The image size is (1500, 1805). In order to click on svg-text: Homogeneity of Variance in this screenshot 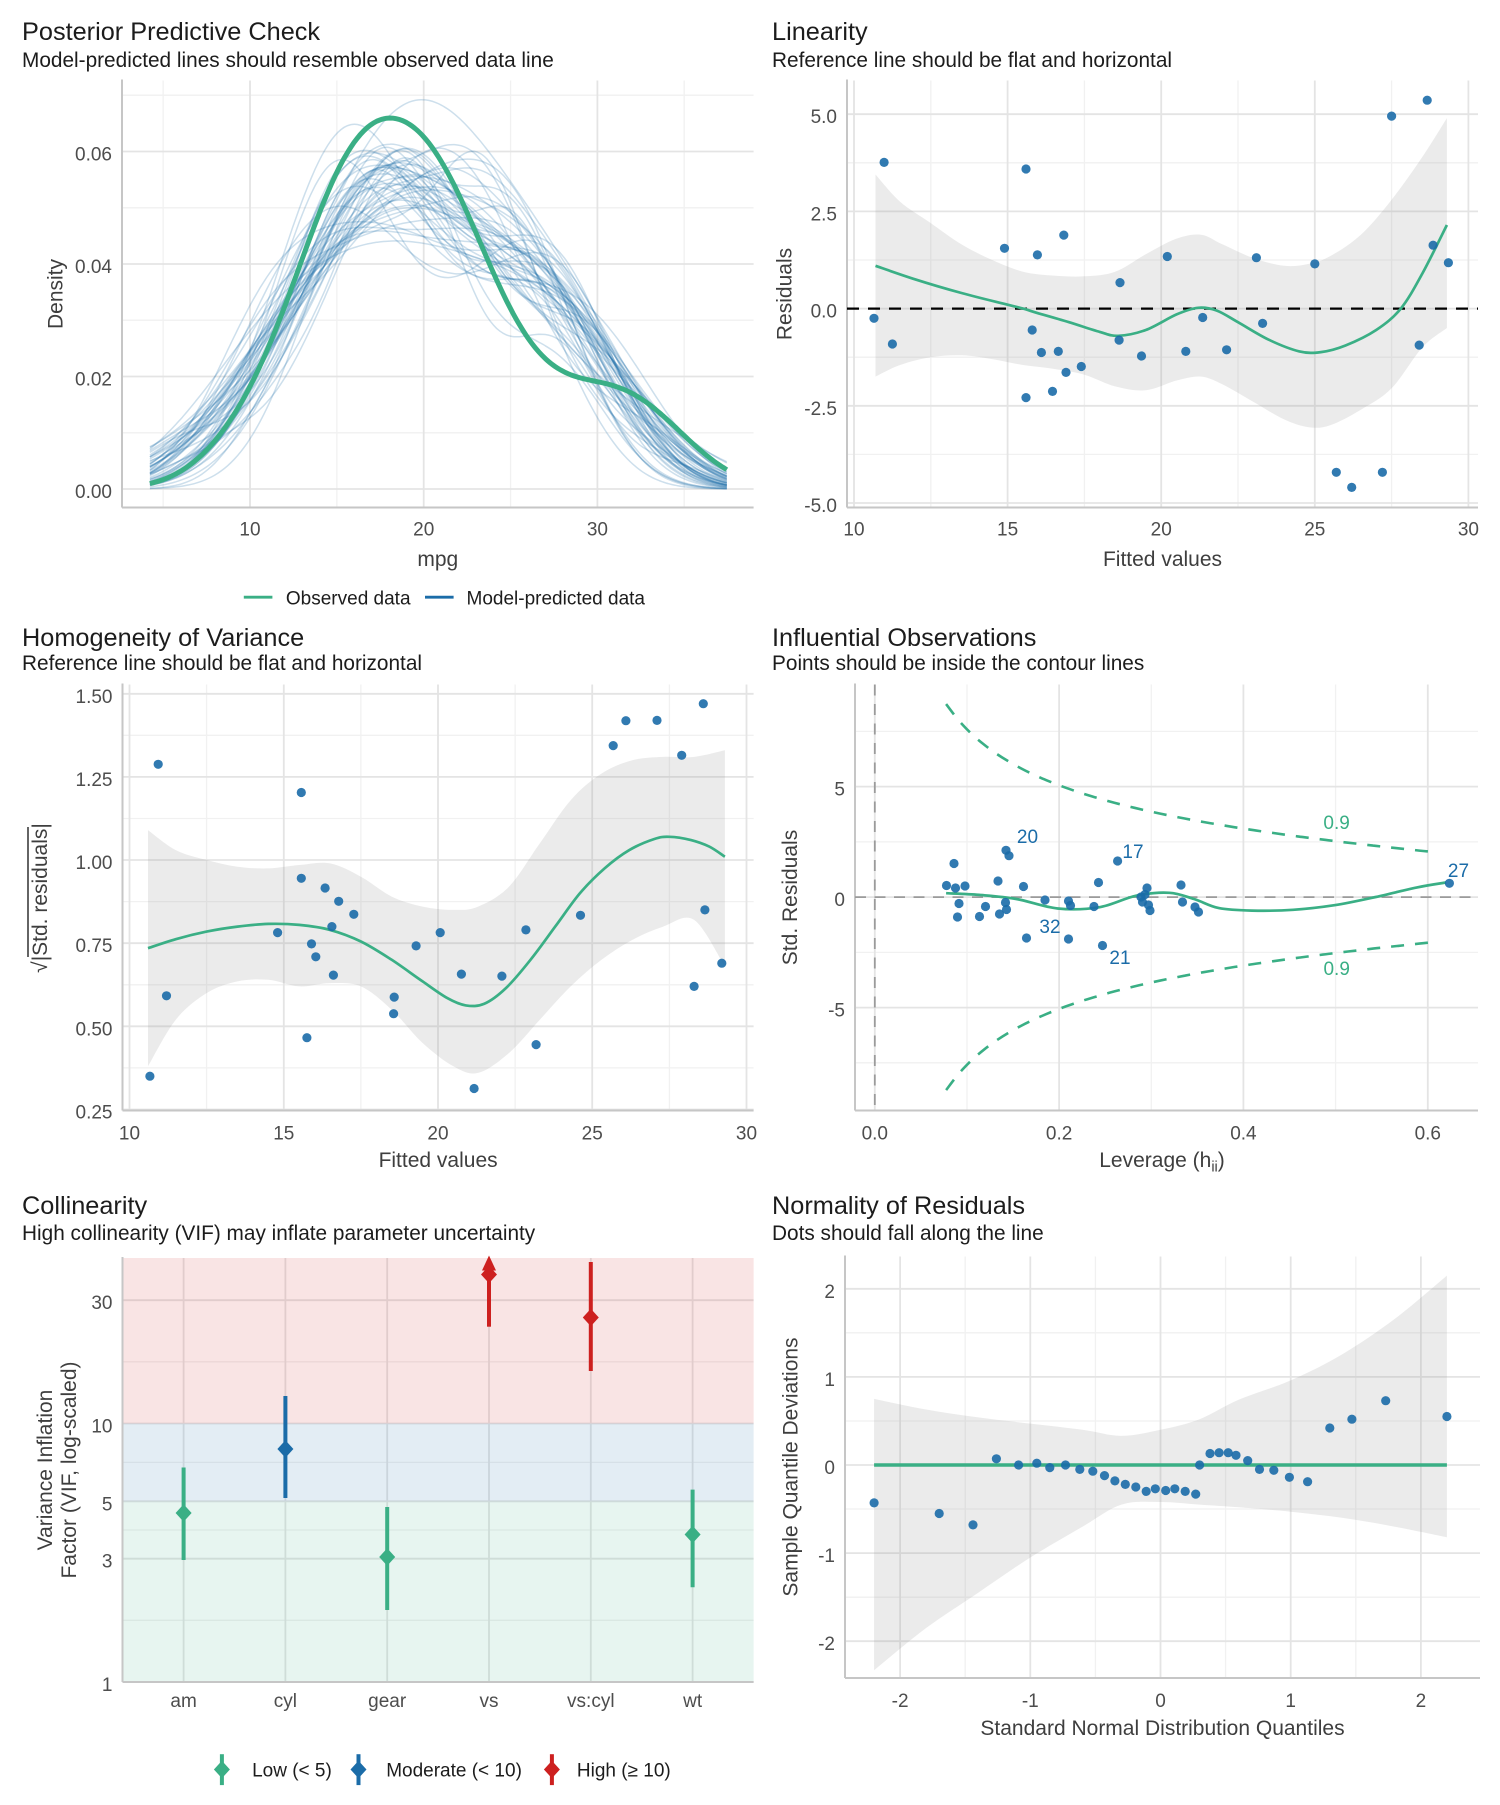, I will do `click(163, 638)`.